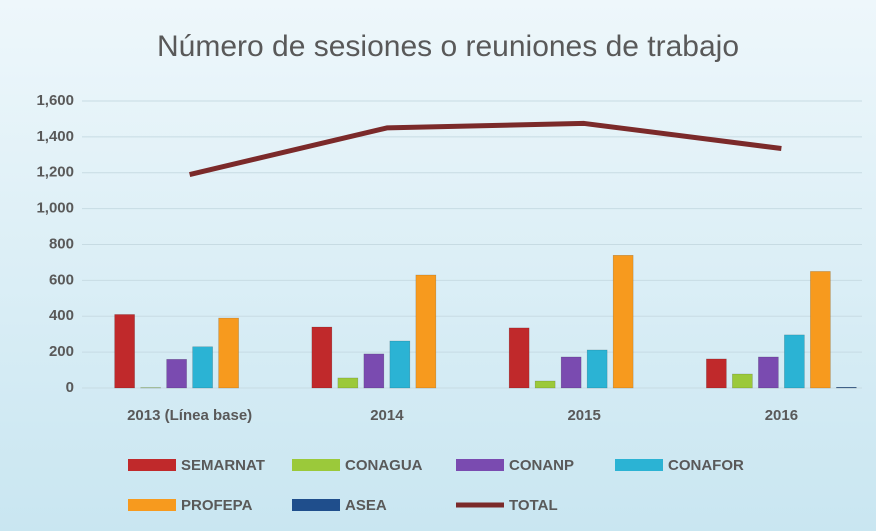 The height and width of the screenshot is (531, 876). I want to click on y-tick-label: 1,200, so click(55, 172).